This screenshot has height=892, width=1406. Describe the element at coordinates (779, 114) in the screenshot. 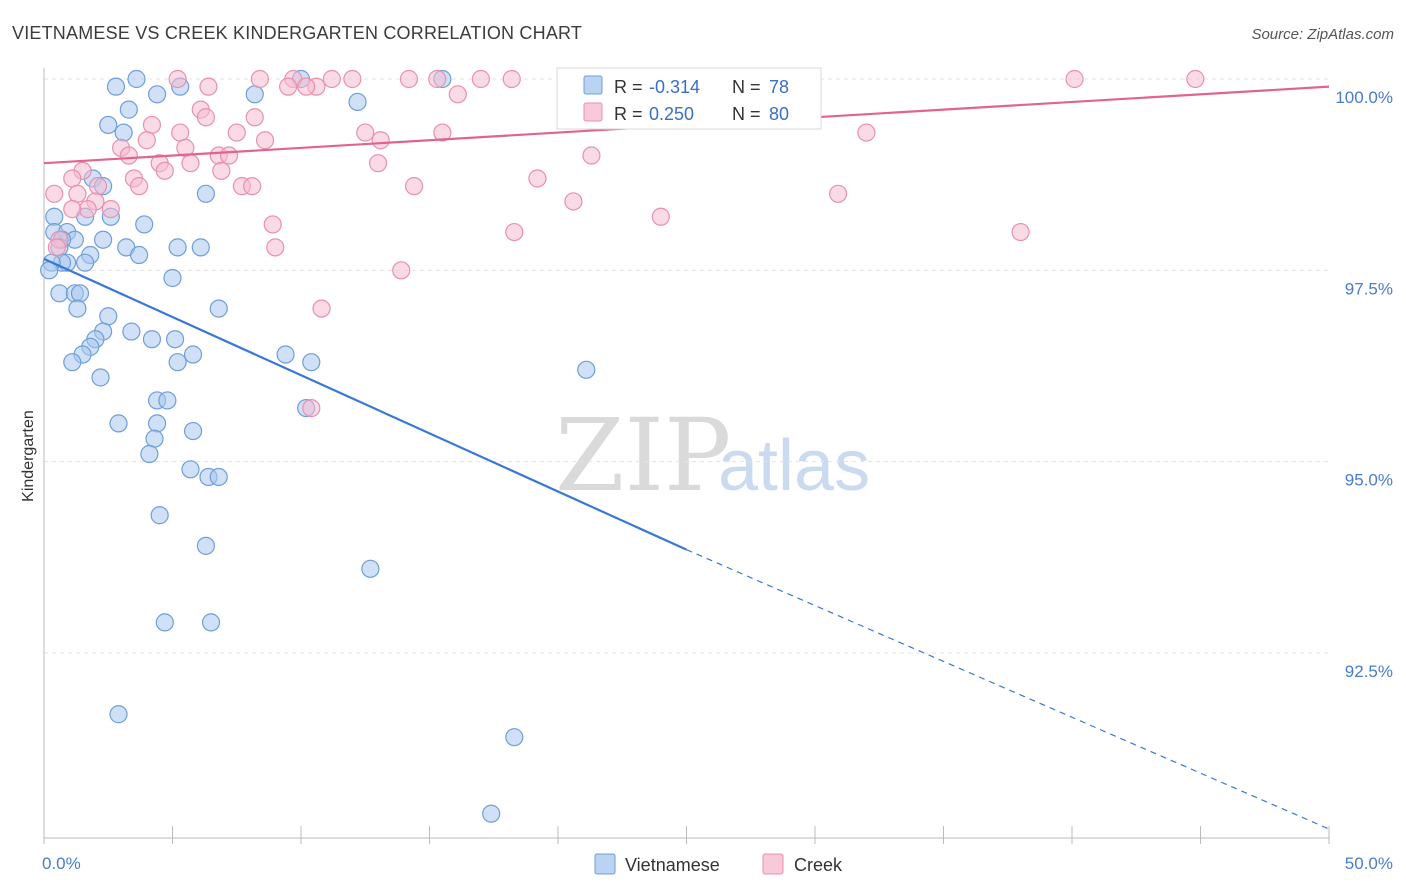

I see `stats-n-value-creek: 80` at that location.